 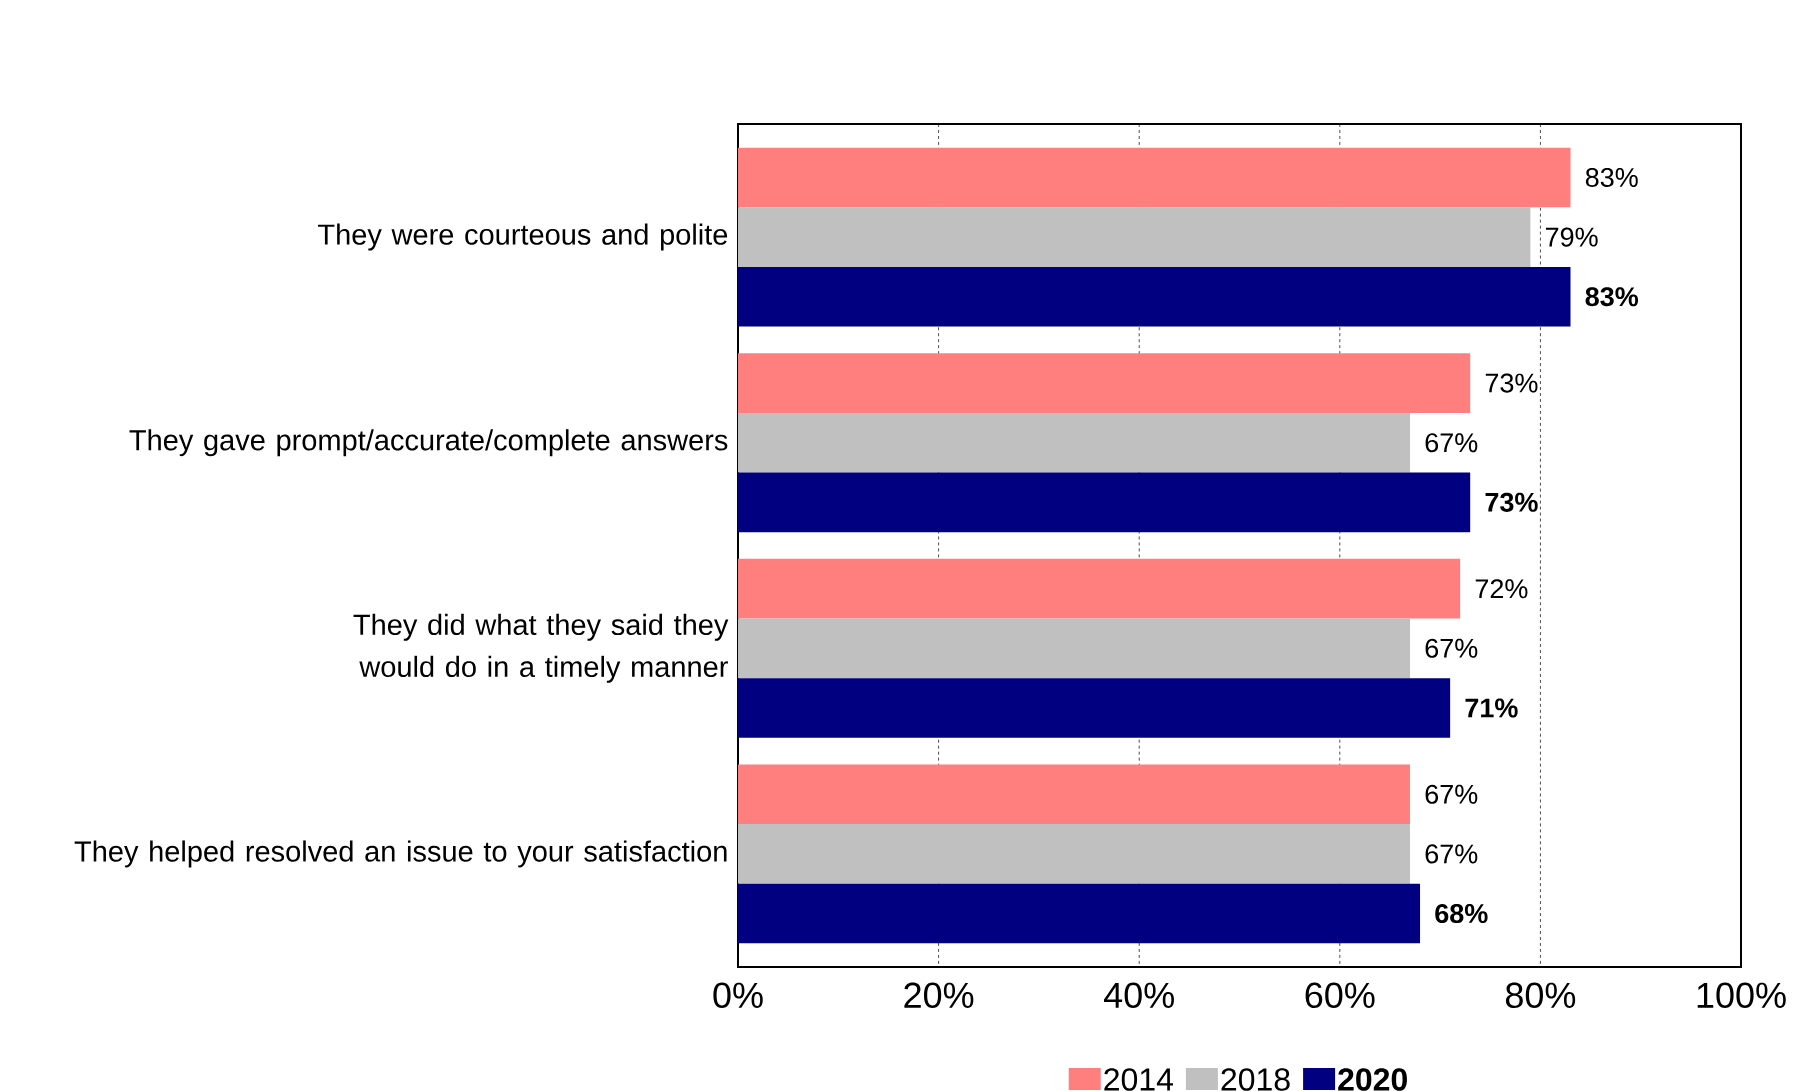 What do you see at coordinates (1461, 913) in the screenshot?
I see `data-label: 68%` at bounding box center [1461, 913].